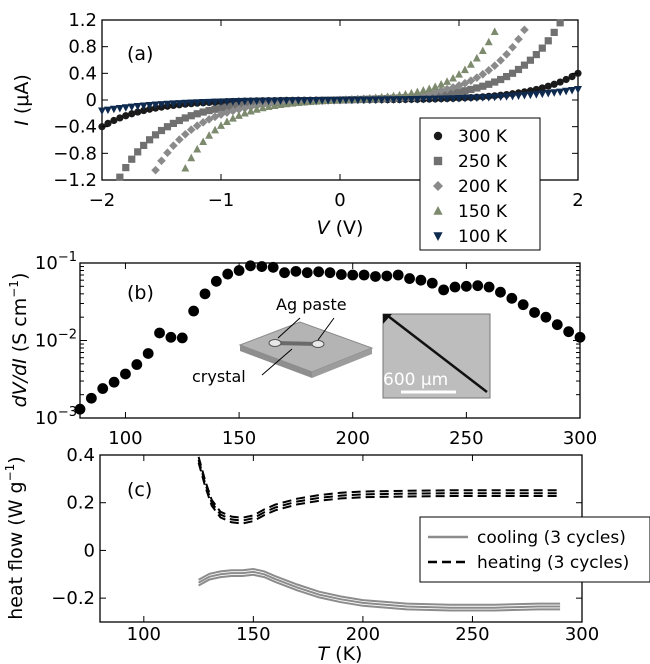 The height and width of the screenshot is (664, 650). I want to click on crystal-plate-edge, so click(276, 361).